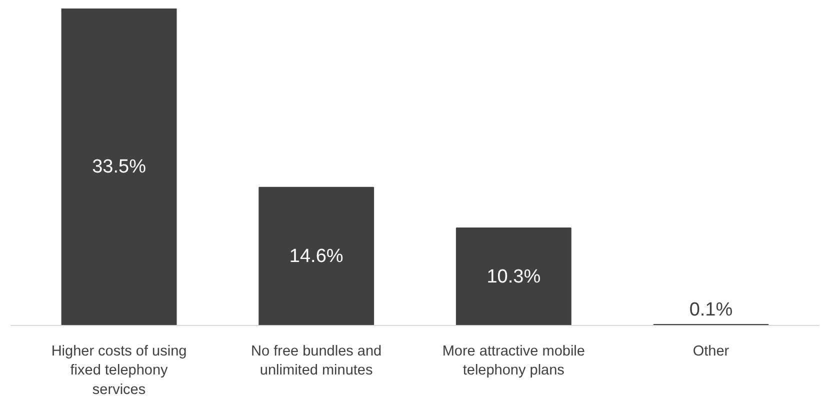 This screenshot has width=831, height=415. What do you see at coordinates (316, 256) in the screenshot?
I see `data-label: 14.6%` at bounding box center [316, 256].